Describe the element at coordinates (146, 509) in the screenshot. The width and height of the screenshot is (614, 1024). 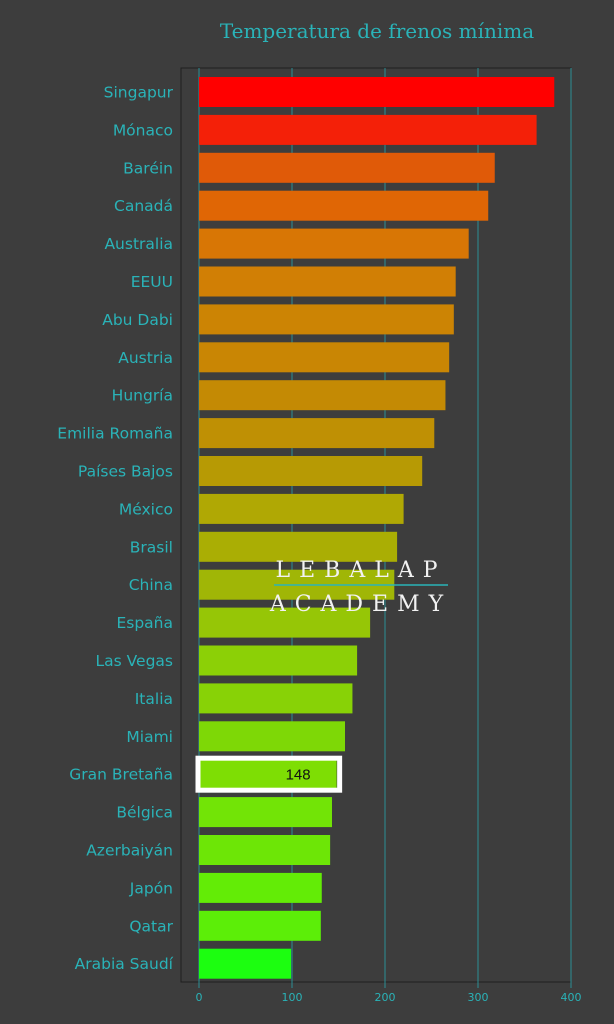
I see `category-label: México` at that location.